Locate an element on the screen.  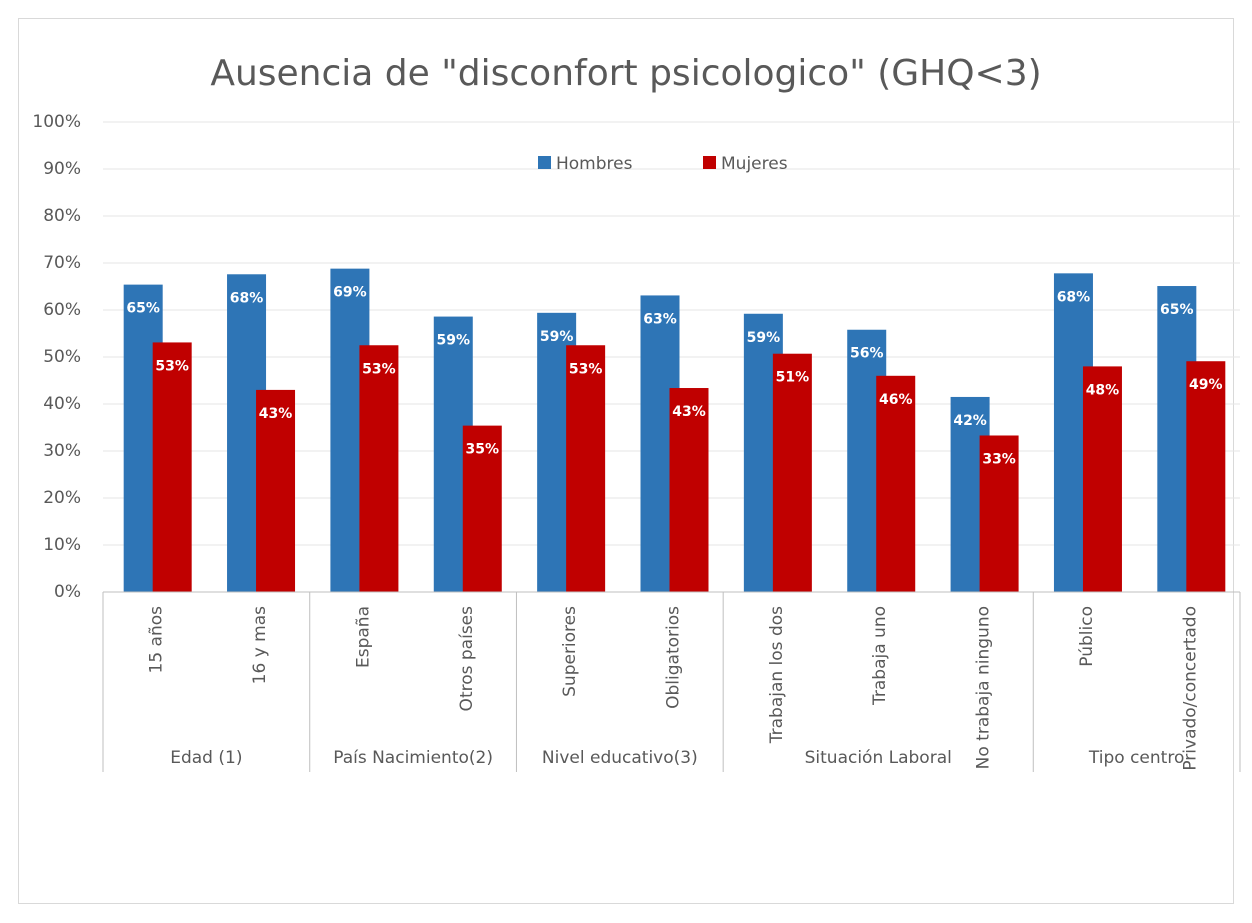
legend-label: Mujeres is located at coordinates (754, 164).